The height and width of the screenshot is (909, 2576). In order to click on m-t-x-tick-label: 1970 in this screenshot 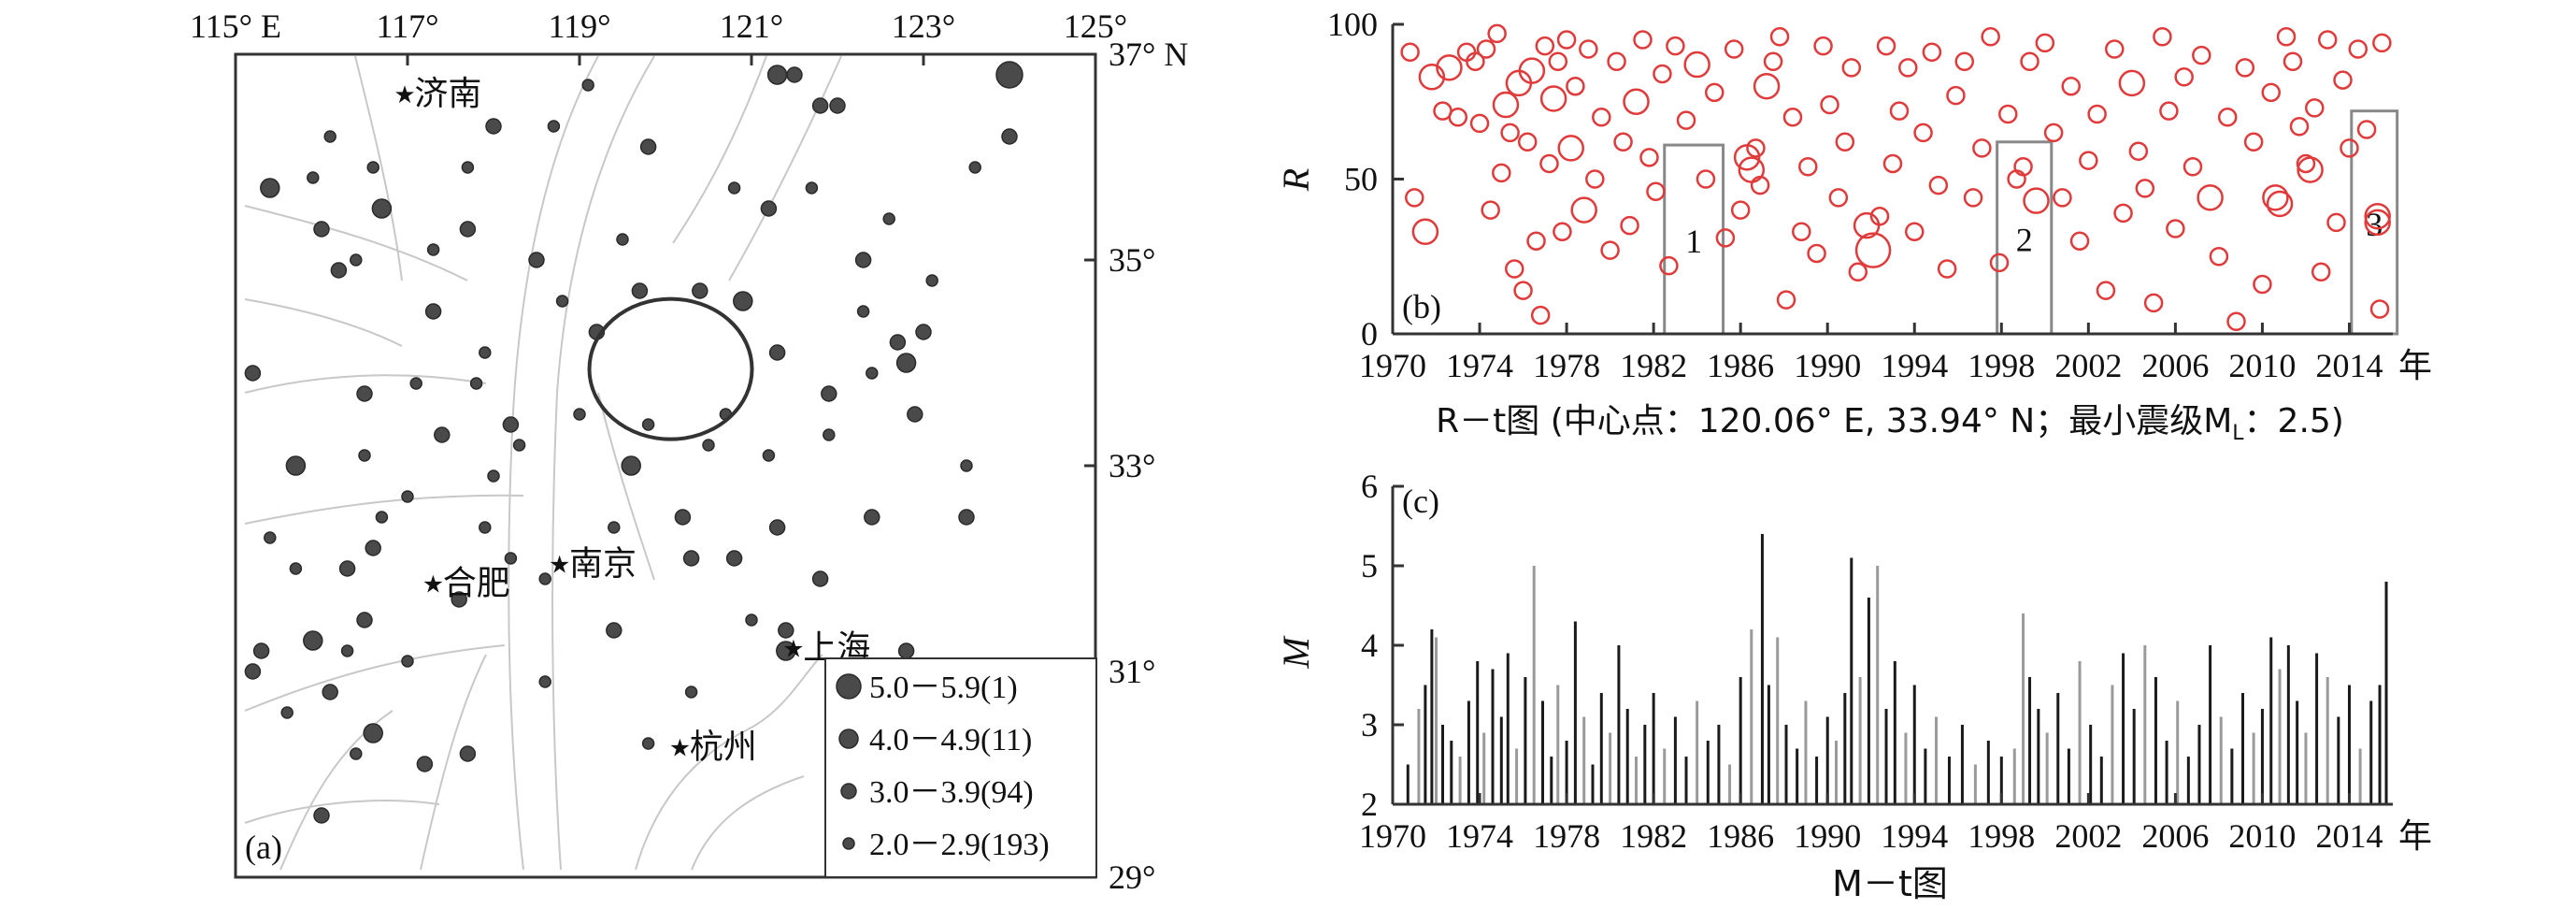, I will do `click(1392, 836)`.